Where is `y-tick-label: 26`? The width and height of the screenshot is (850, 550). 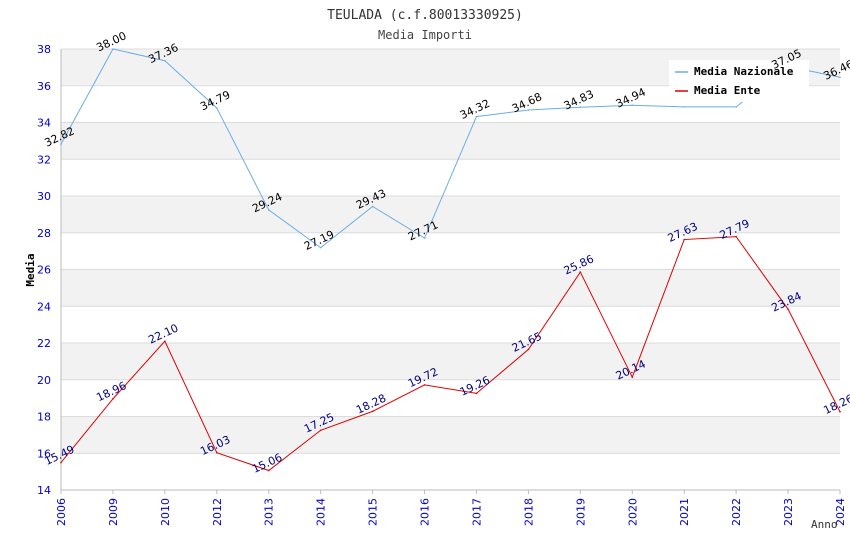
y-tick-label: 26 is located at coordinates (44, 270).